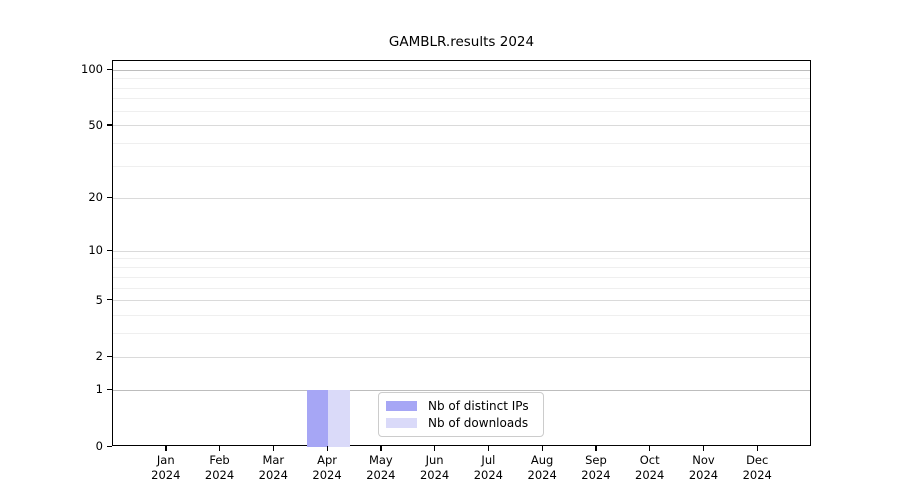 The height and width of the screenshot is (500, 900). What do you see at coordinates (478, 423) in the screenshot?
I see `legend-label-downloads: Nb of downloads` at bounding box center [478, 423].